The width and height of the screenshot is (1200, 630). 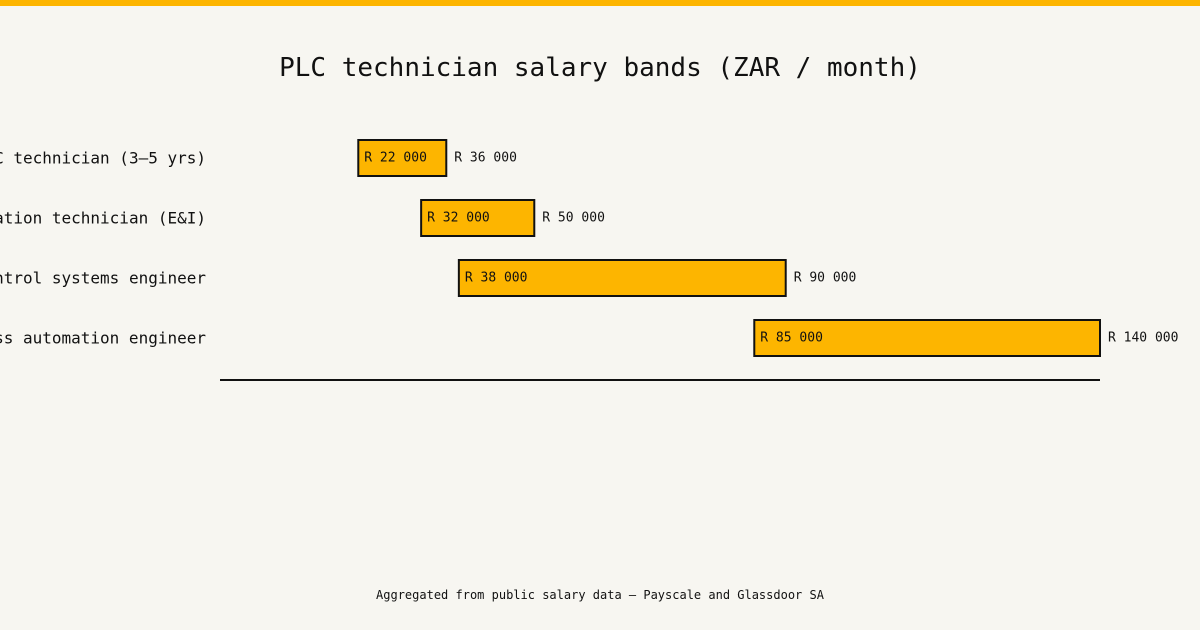 I want to click on low-value-label: R 38 000, so click(x=496, y=278).